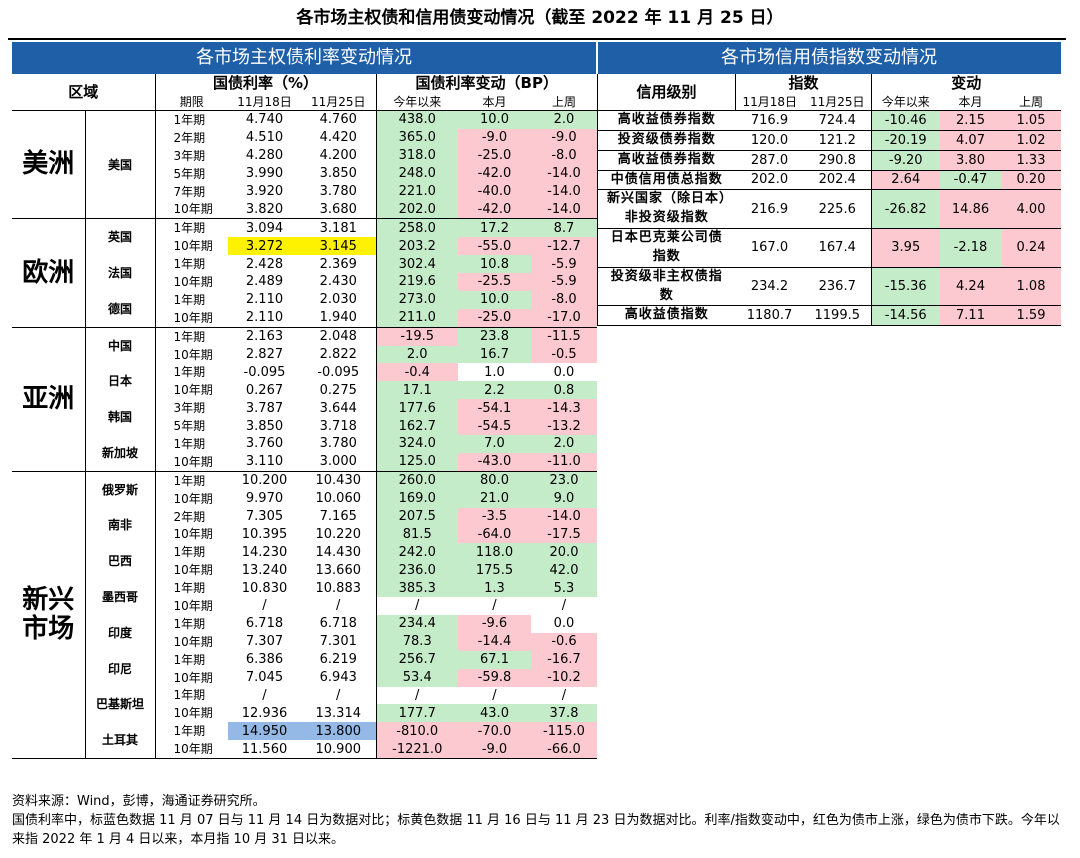 Image resolution: width=1080 pixels, height=858 pixels. What do you see at coordinates (119, 597) in the screenshot?
I see `country-label: 墨西哥` at bounding box center [119, 597].